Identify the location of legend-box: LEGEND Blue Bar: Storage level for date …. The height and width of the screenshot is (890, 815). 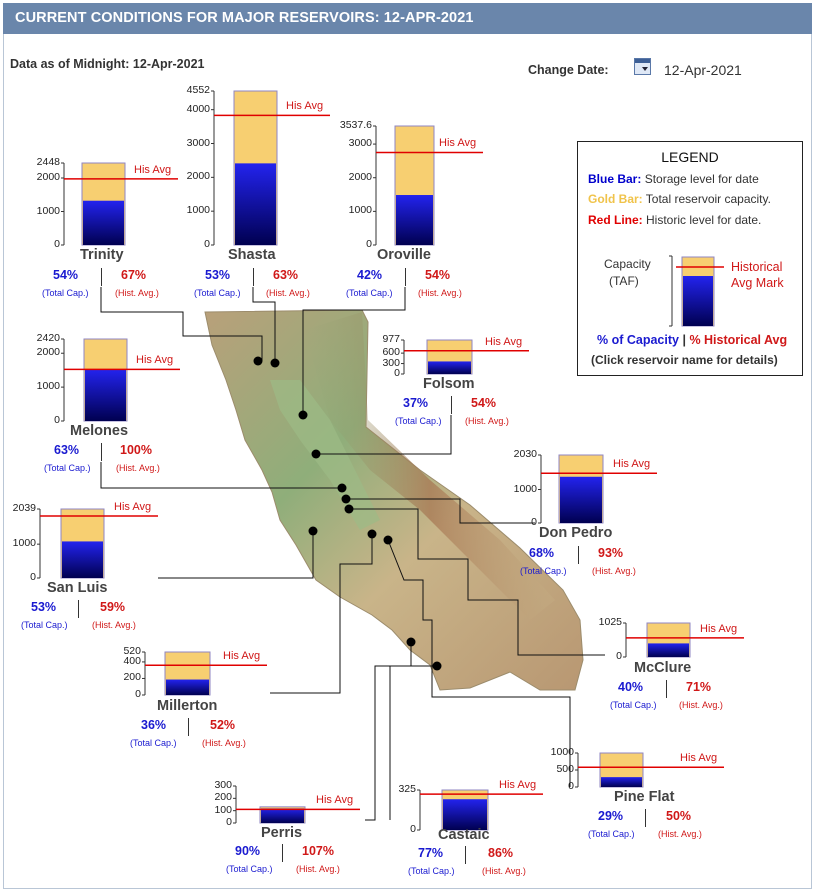
(690, 258).